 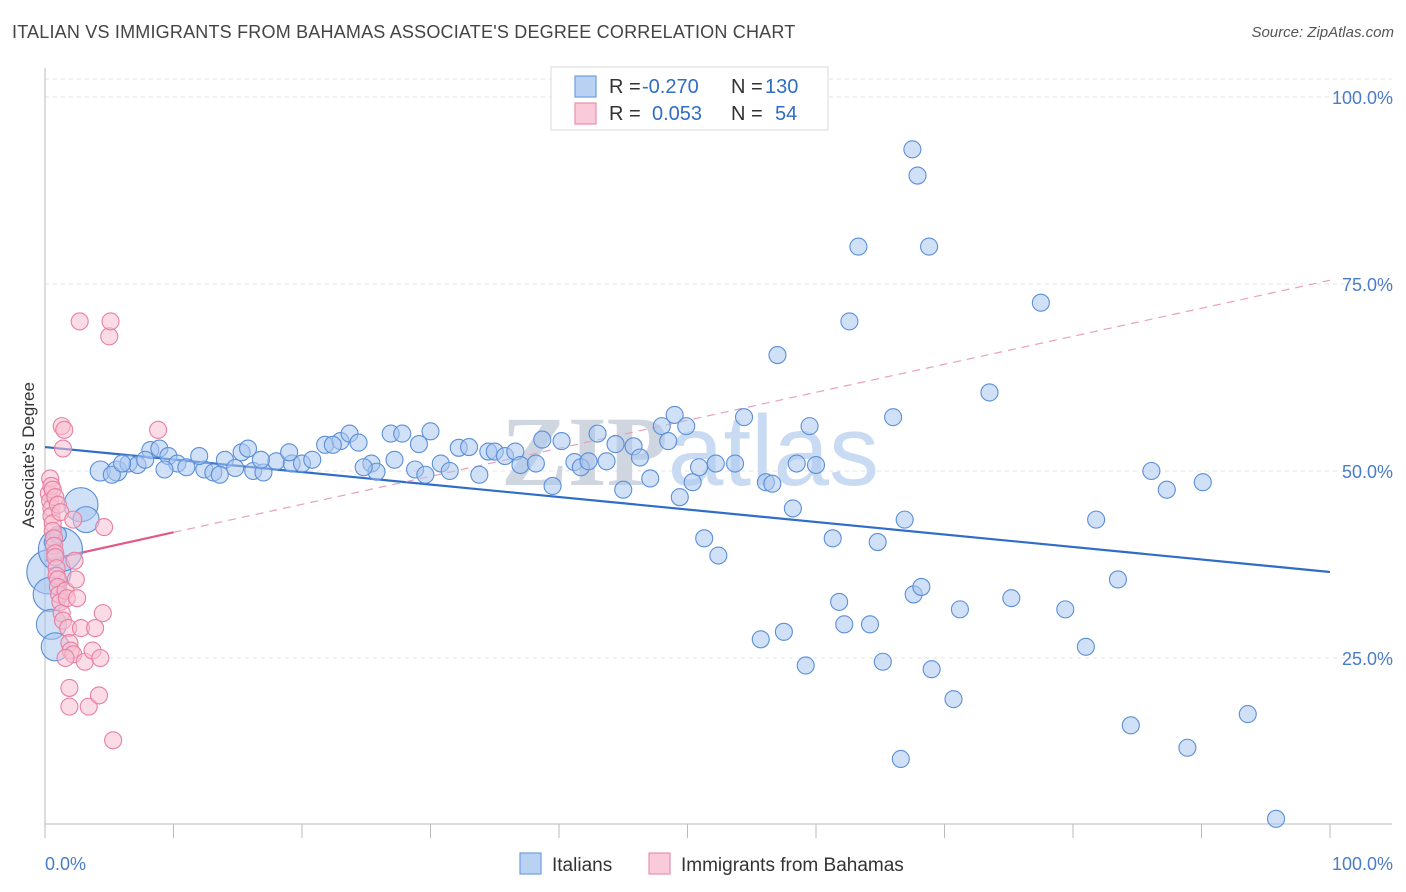 What do you see at coordinates (1362, 98) in the screenshot?
I see `y-tick-label-100: 100.0%` at bounding box center [1362, 98].